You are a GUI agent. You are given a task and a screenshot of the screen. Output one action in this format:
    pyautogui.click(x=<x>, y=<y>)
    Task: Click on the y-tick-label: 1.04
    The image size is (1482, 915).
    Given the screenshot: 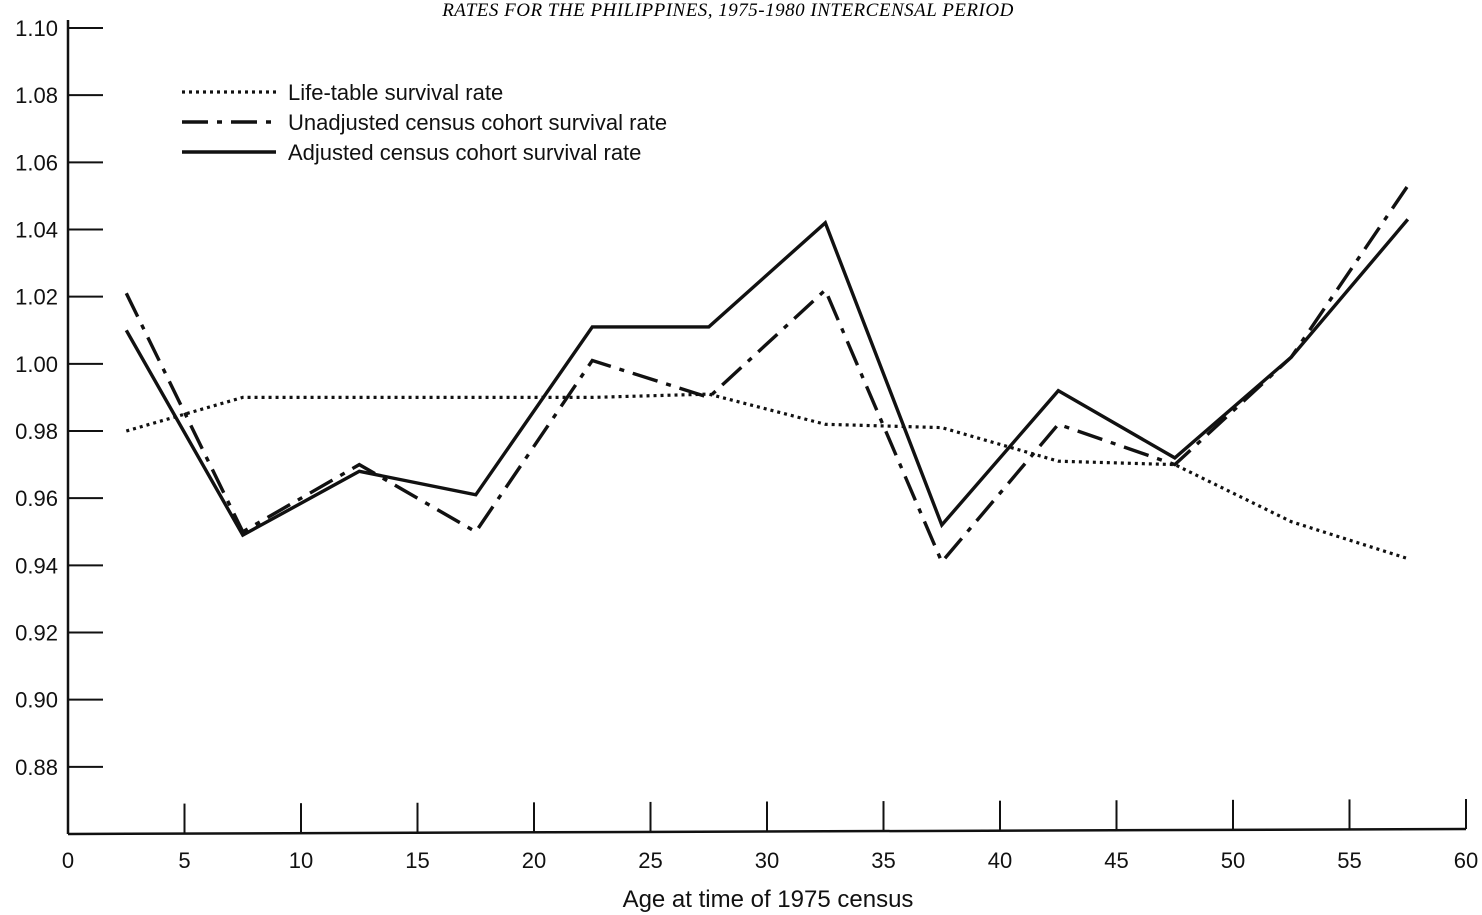 What is the action you would take?
    pyautogui.click(x=36, y=230)
    